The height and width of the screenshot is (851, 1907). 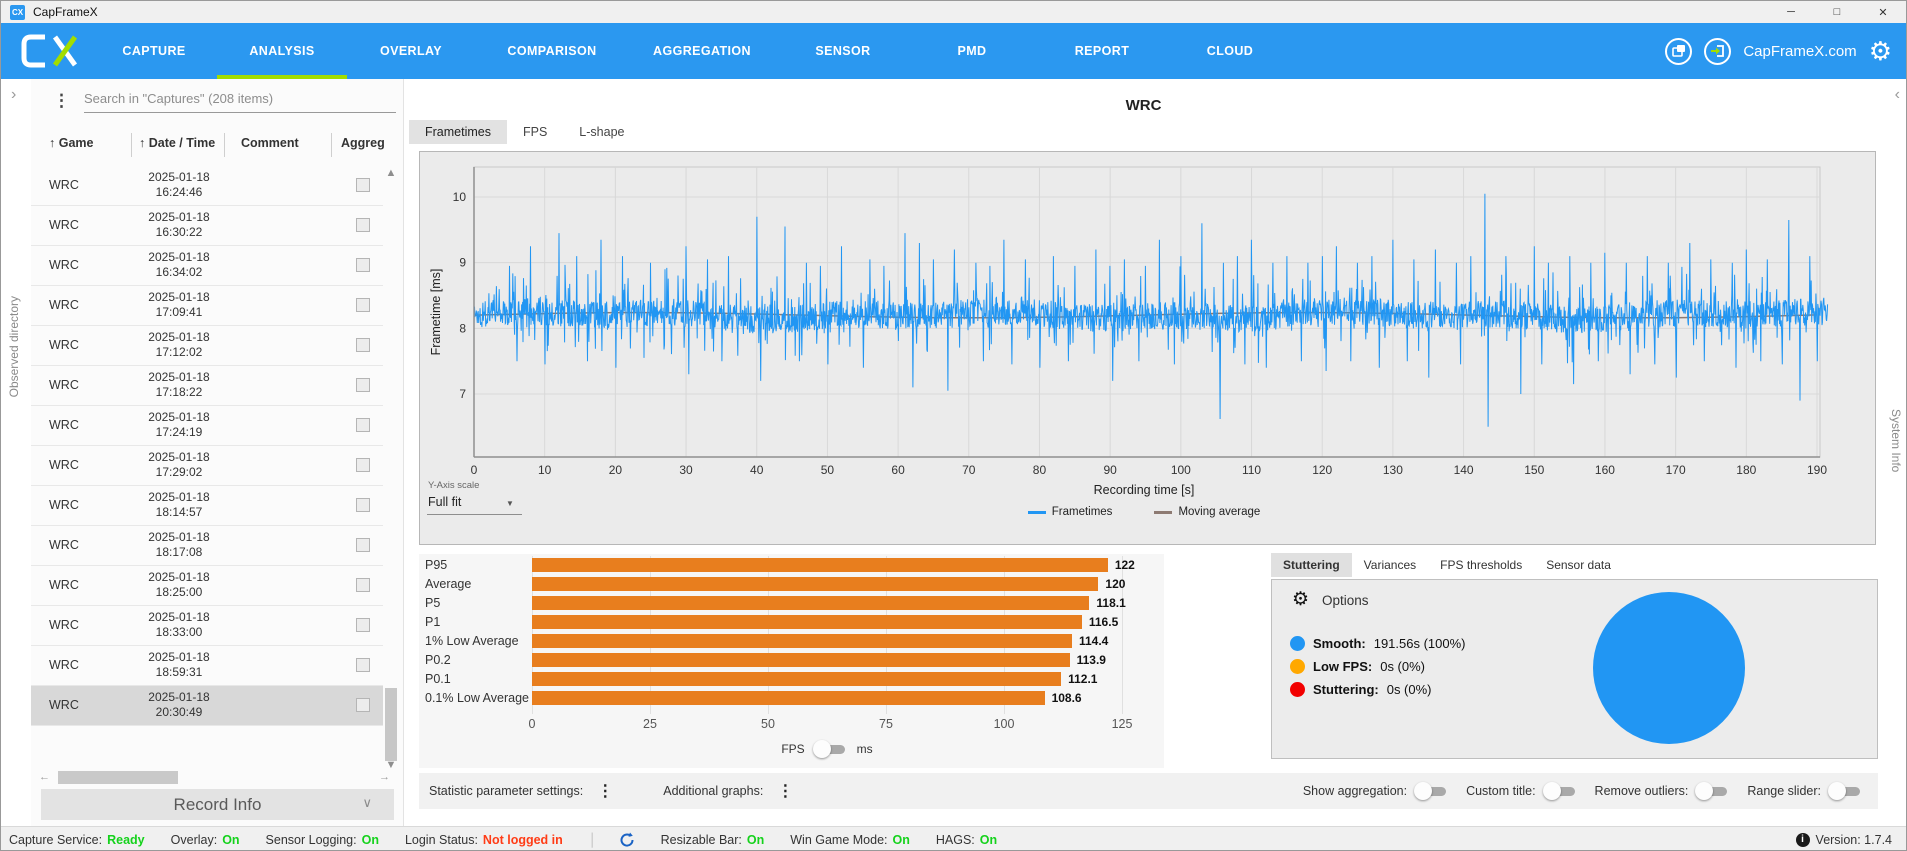 I want to click on info-icon: i, so click(x=1802, y=839).